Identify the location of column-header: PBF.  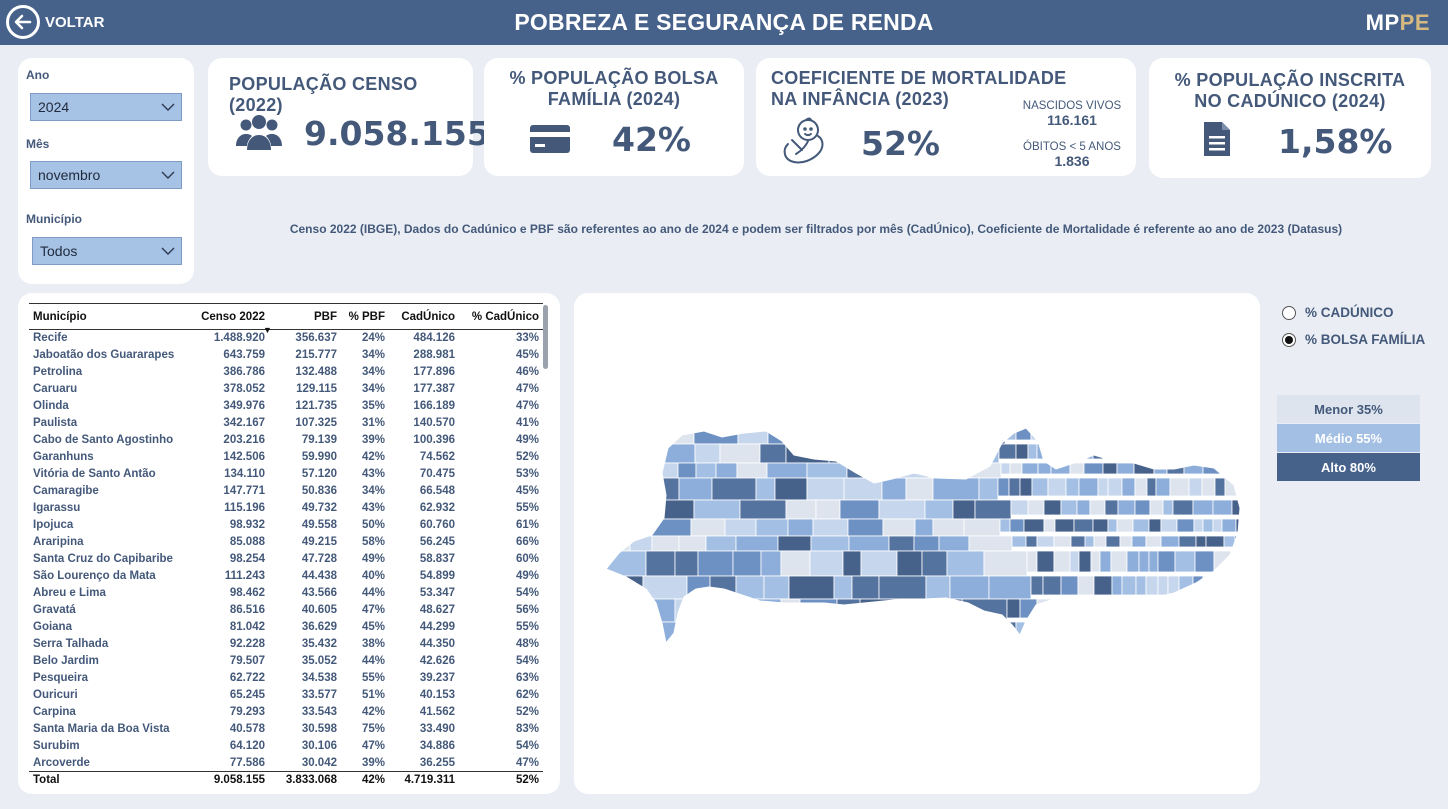
(305, 316).